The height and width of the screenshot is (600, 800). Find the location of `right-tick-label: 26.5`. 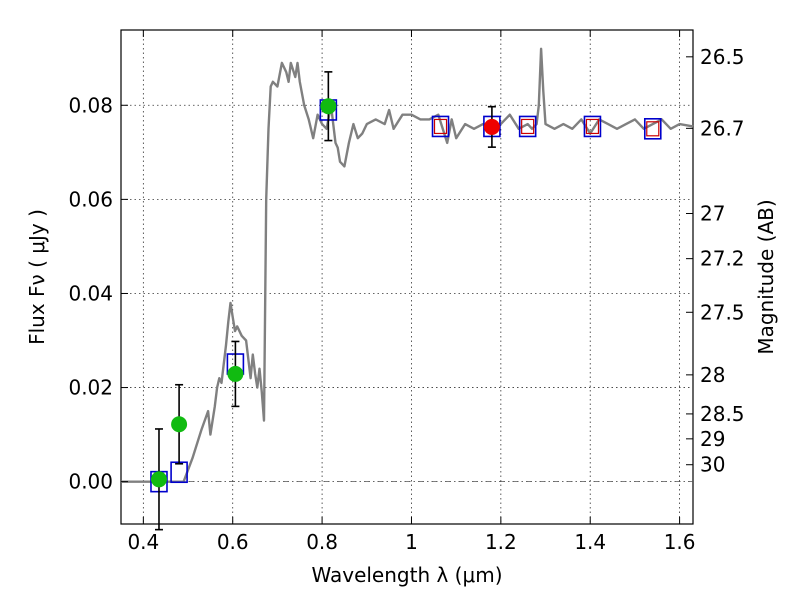

right-tick-label: 26.5 is located at coordinates (722, 57).